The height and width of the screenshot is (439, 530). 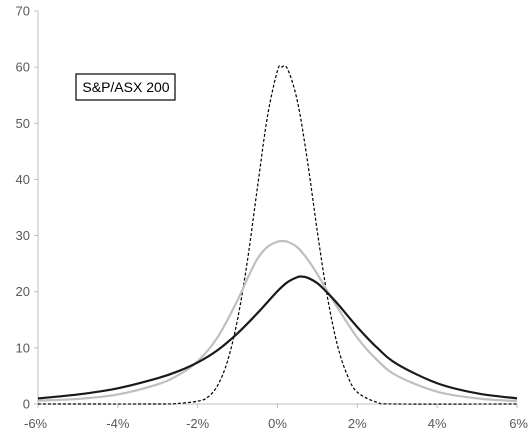 What do you see at coordinates (26, 404) in the screenshot?
I see `y-tick-label: 0` at bounding box center [26, 404].